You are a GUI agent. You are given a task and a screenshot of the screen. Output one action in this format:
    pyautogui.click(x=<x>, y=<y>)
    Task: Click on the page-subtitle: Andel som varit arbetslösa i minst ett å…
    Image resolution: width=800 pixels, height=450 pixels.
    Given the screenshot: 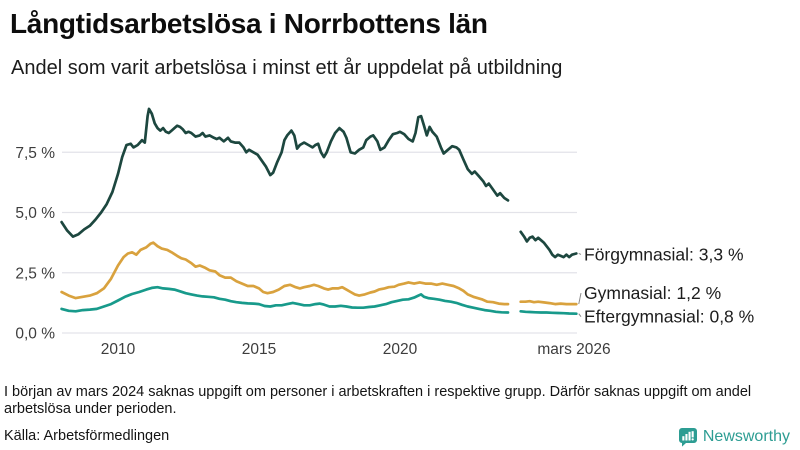 What is the action you would take?
    pyautogui.click(x=287, y=68)
    